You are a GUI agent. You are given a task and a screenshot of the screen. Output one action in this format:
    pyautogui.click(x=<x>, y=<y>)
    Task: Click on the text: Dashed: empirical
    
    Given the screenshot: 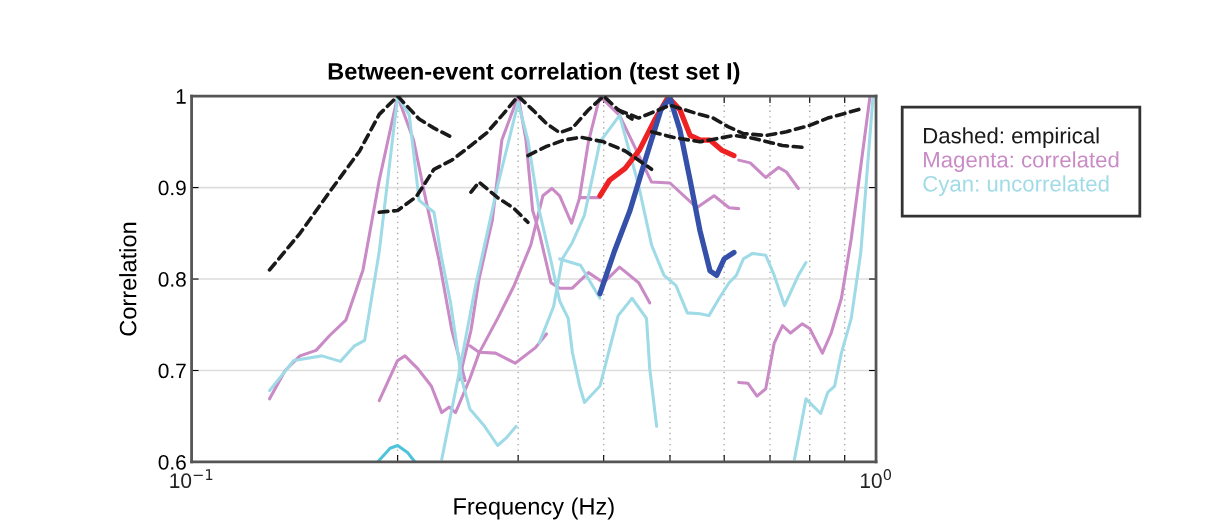 What is the action you would take?
    pyautogui.click(x=1011, y=137)
    